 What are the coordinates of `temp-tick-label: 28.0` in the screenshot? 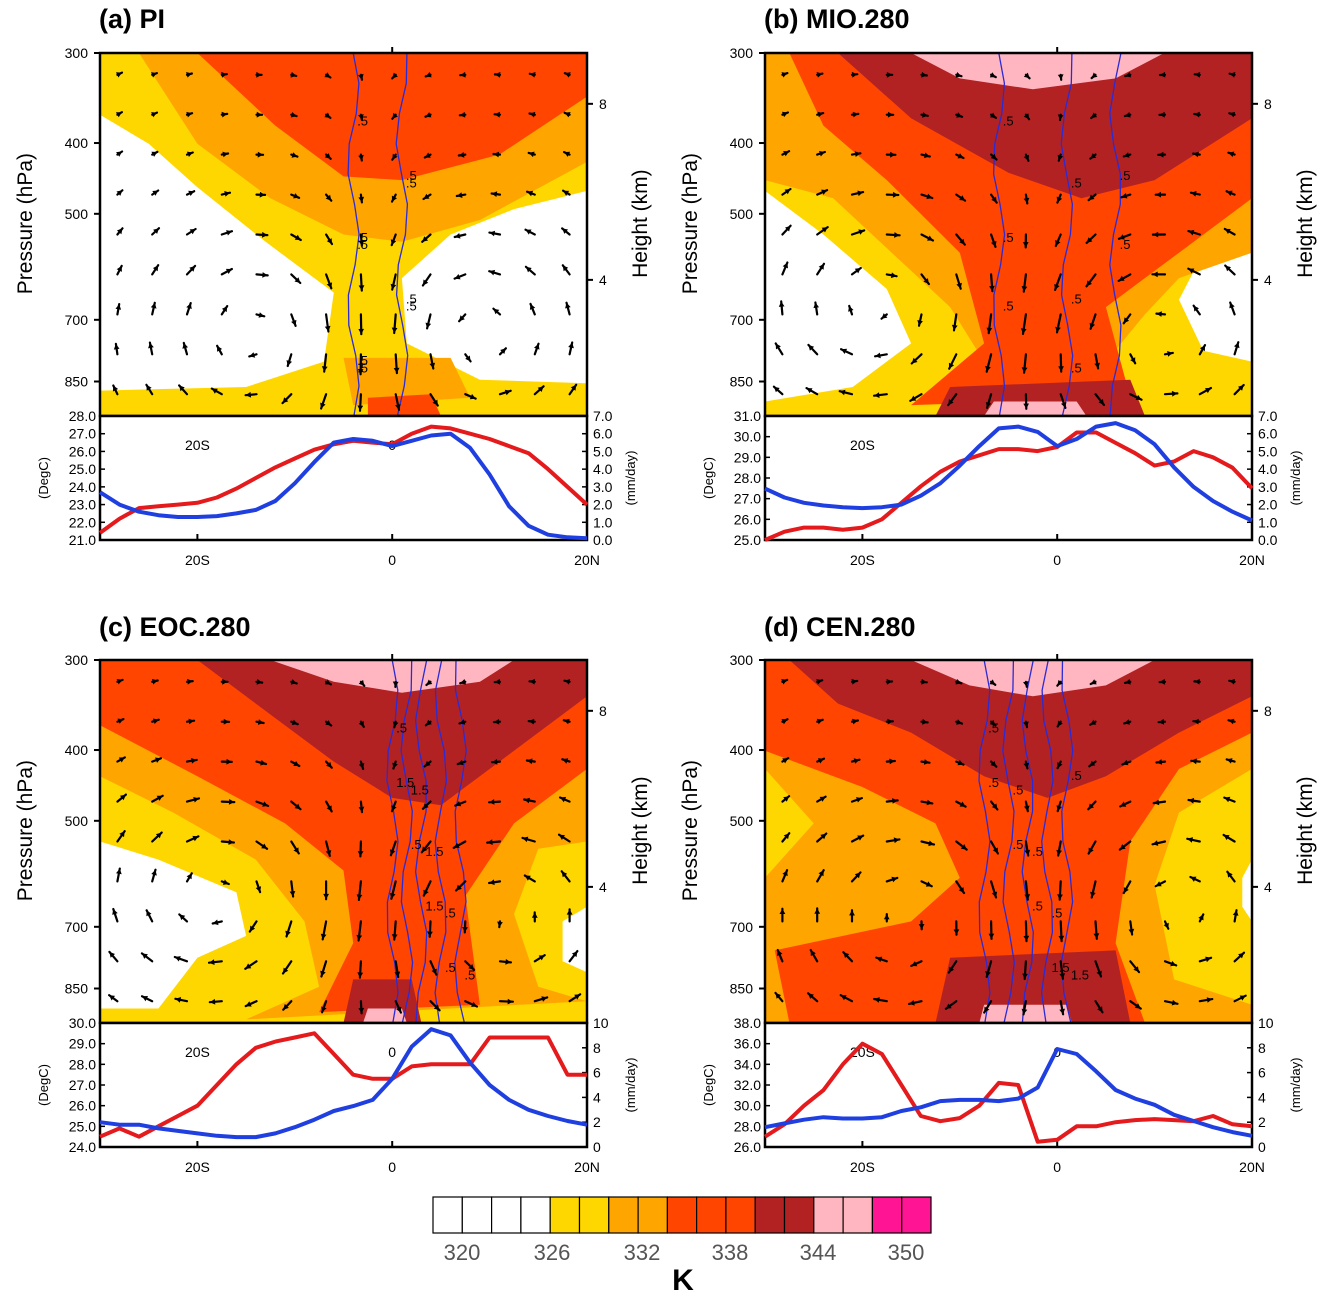 It's located at (82, 1064).